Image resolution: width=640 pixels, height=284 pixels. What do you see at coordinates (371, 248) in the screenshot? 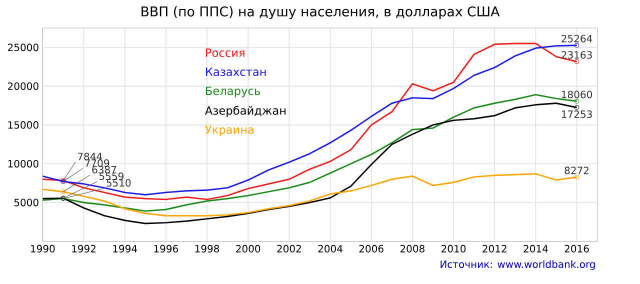
I see `x-tick-label: 2006` at bounding box center [371, 248].